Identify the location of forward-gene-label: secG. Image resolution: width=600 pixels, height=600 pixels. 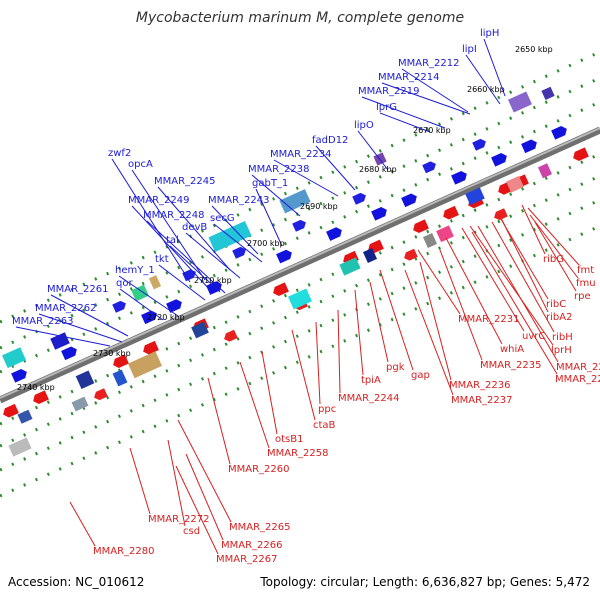
(222, 218).